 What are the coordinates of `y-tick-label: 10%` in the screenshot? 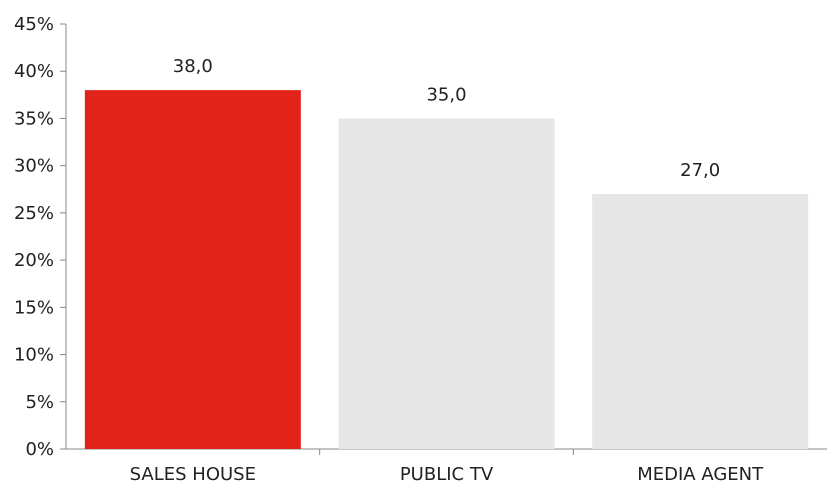 It's located at (34, 355).